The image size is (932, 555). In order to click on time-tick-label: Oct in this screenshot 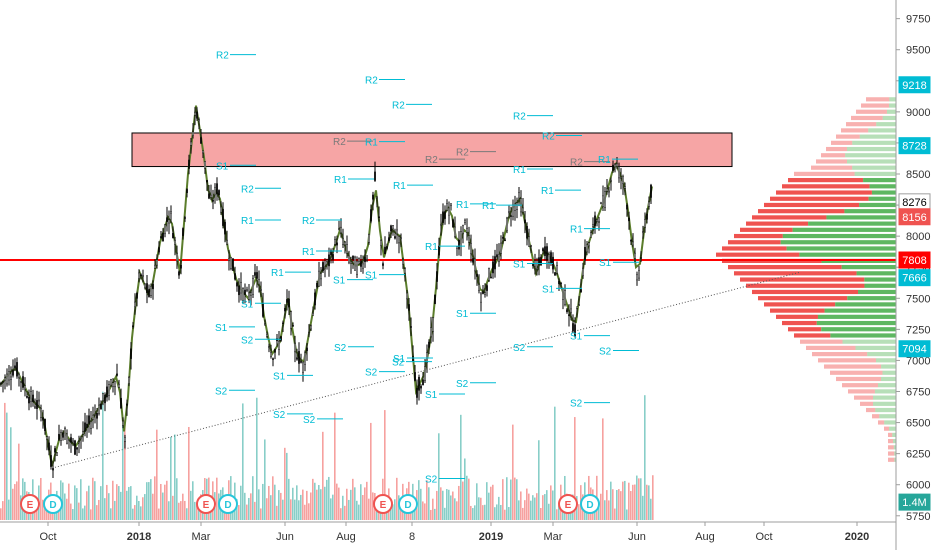, I will do `click(47, 537)`.